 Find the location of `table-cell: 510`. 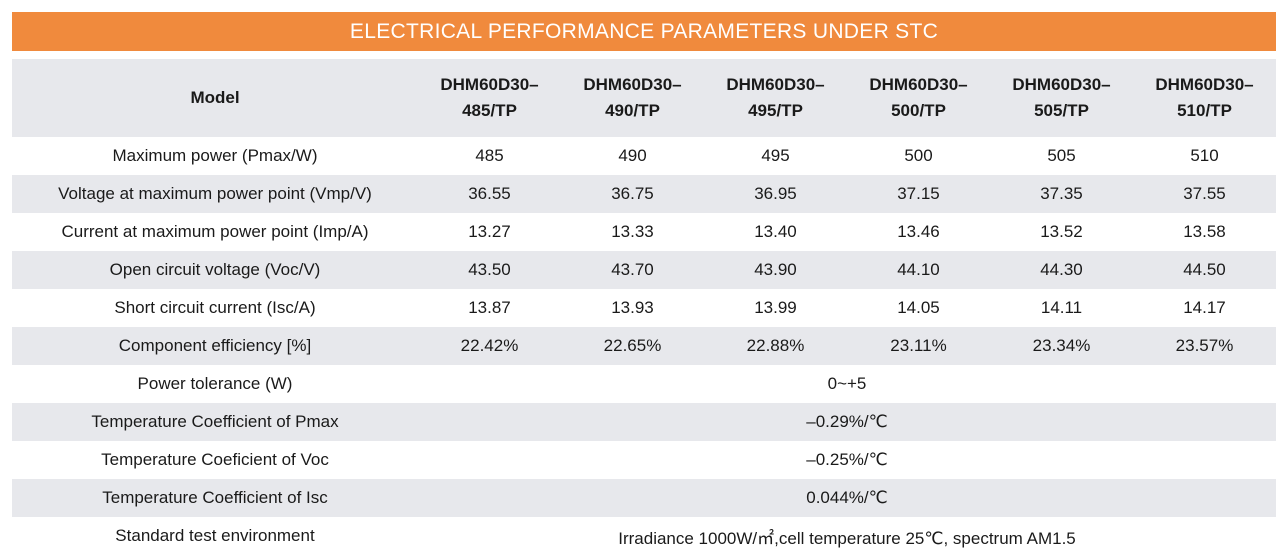

table-cell: 510 is located at coordinates (1204, 155).